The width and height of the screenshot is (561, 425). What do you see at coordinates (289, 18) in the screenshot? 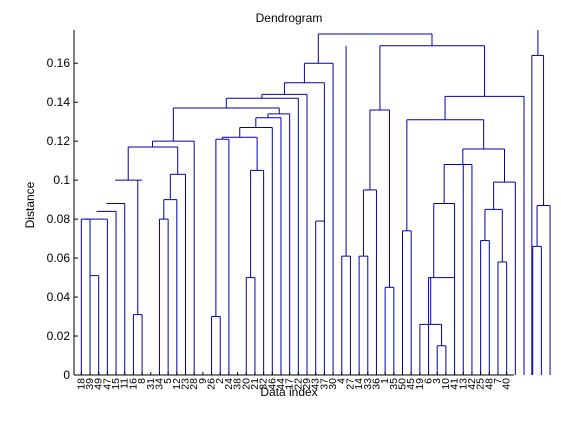
I see `chart-title: Dendrogram` at bounding box center [289, 18].